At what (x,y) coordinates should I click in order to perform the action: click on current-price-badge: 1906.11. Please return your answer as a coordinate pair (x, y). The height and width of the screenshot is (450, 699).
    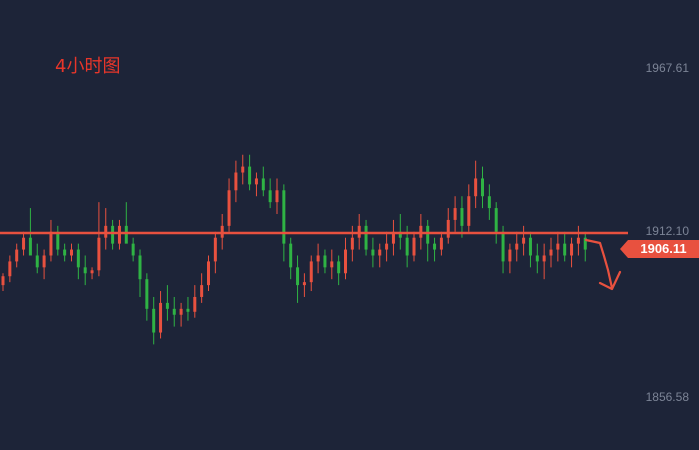
    Looking at the image, I should click on (659, 249).